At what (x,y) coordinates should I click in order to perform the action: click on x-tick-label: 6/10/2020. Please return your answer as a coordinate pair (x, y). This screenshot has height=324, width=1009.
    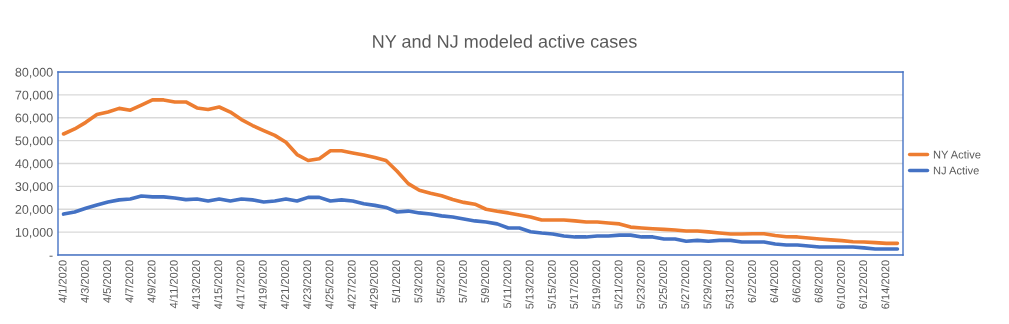
    Looking at the image, I should click on (840, 284).